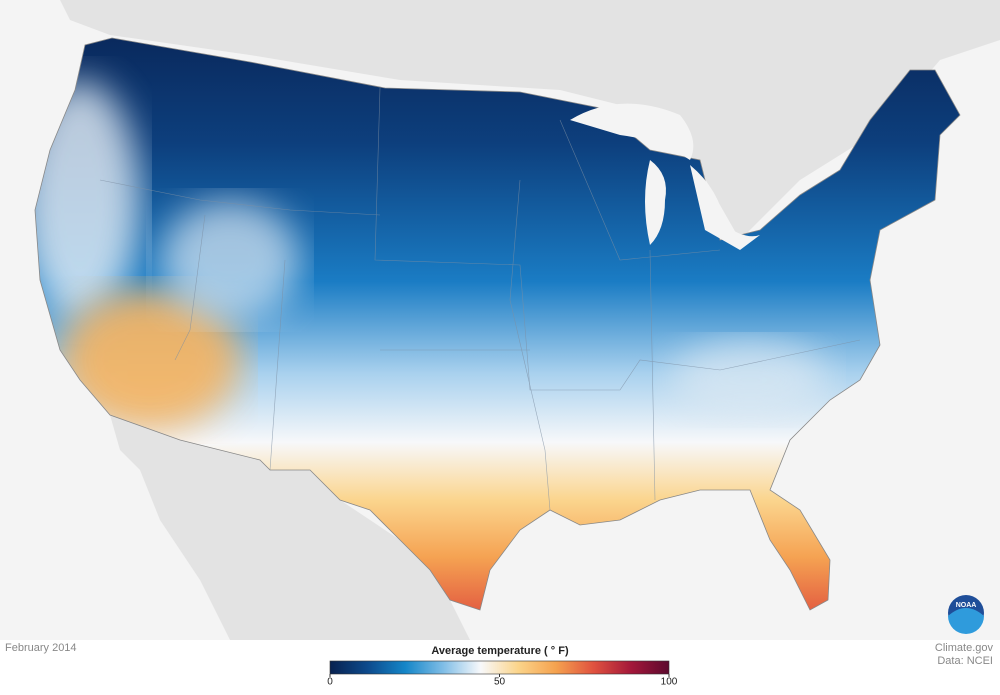 Image resolution: width=1000 pixels, height=695 pixels. Describe the element at coordinates (964, 648) in the screenshot. I see `credit: Climate.gov` at that location.